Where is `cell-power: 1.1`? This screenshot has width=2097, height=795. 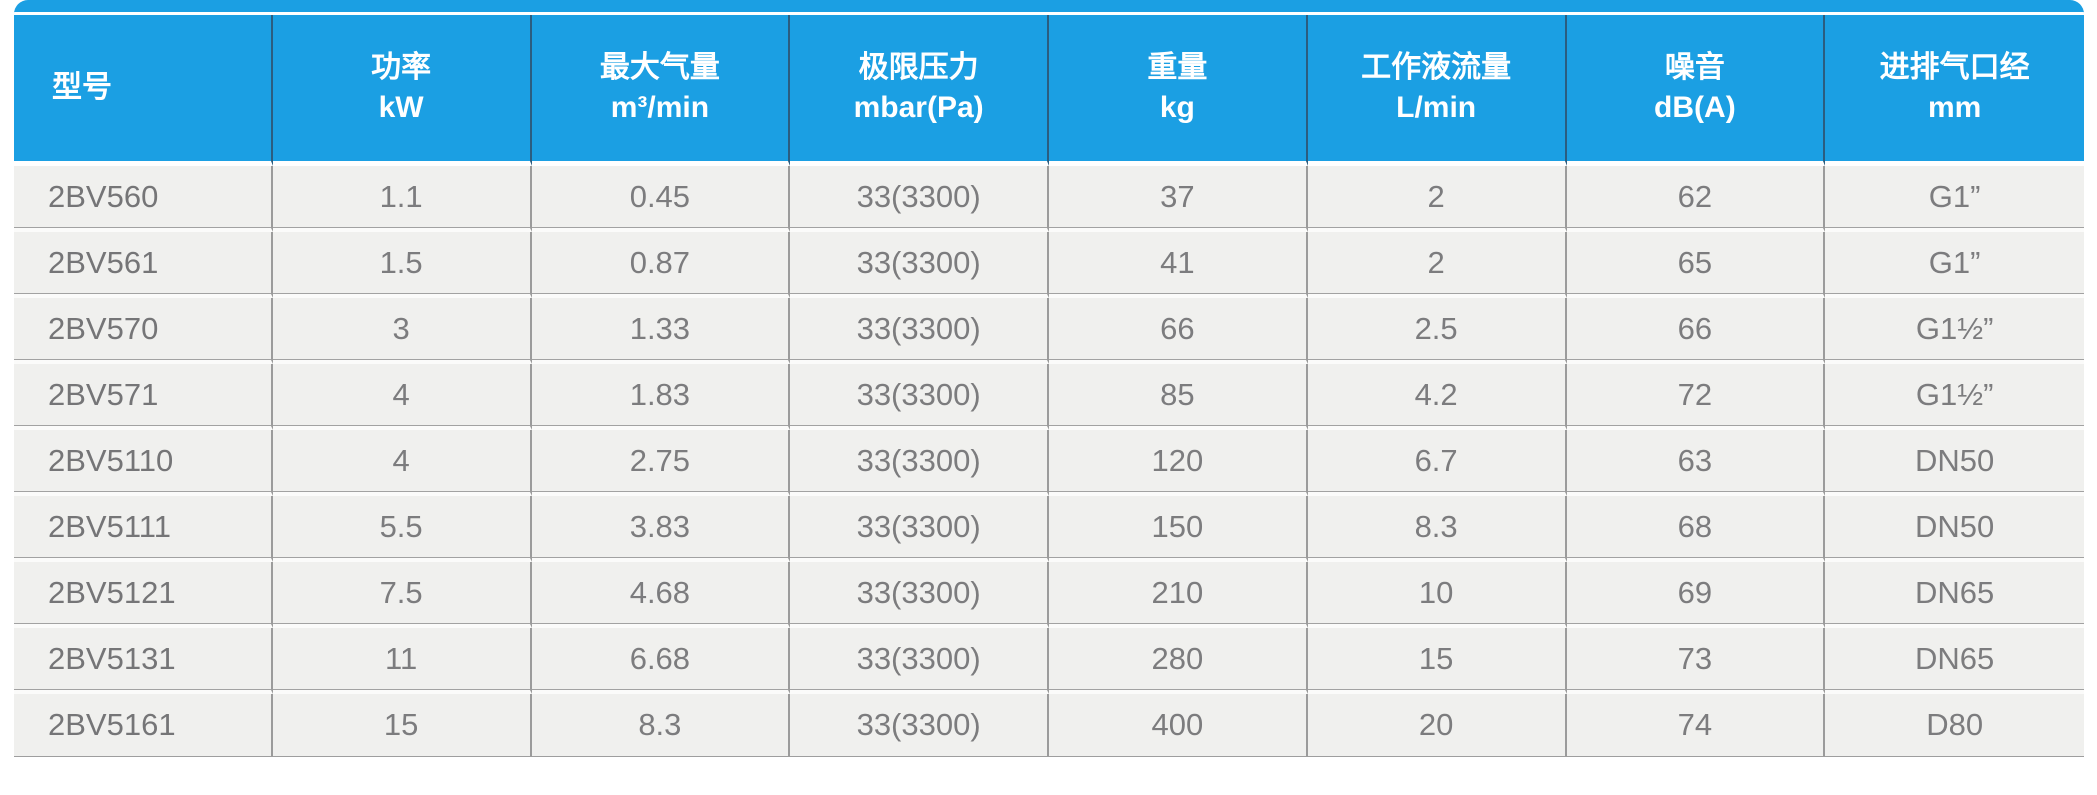 cell-power: 1.1 is located at coordinates (402, 199).